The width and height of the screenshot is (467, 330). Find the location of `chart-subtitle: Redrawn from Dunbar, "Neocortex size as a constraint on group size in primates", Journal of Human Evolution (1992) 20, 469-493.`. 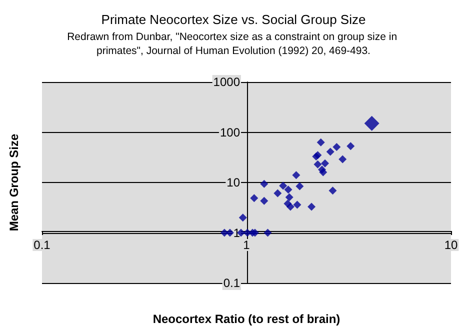

chart-subtitle: Redrawn from Dunbar, "Neocortex size as a constraint on group size in primates", Journal of Human Evolution (1992) 20, 469-493. is located at coordinates (233, 44).